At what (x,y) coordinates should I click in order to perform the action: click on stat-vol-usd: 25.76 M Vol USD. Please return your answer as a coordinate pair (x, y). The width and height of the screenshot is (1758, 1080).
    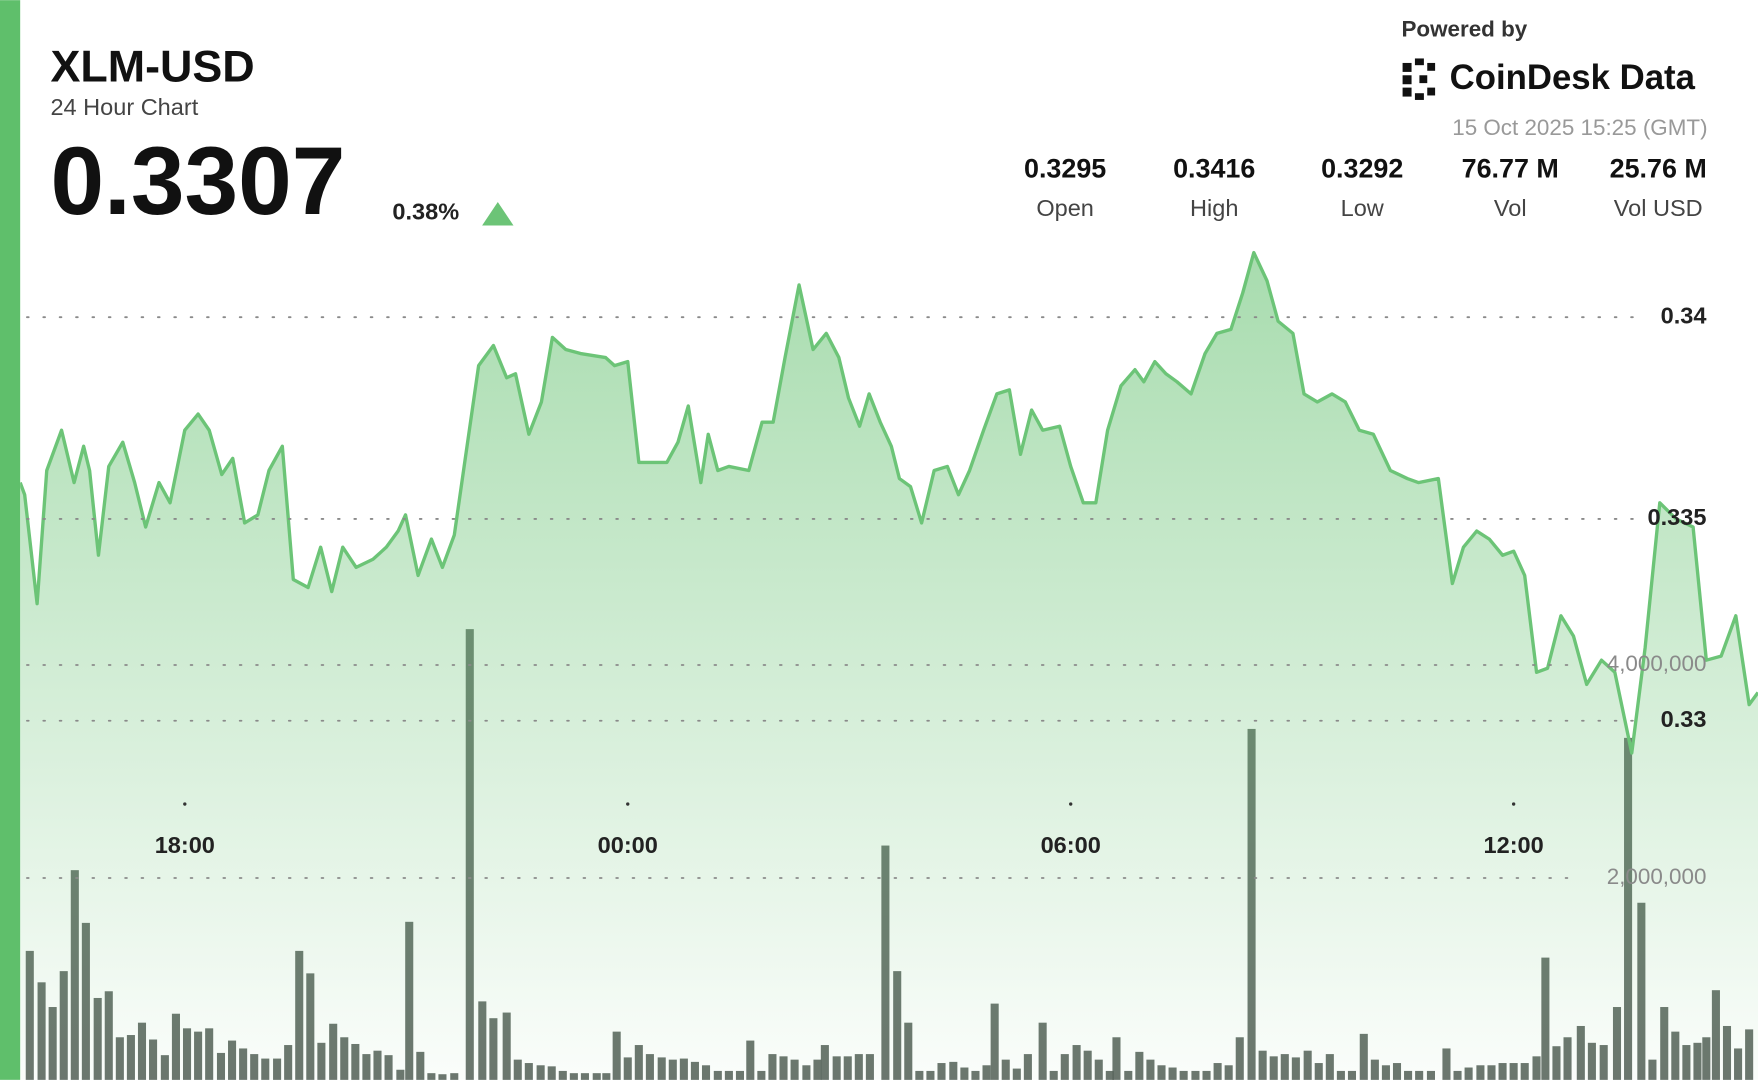
    Looking at the image, I should click on (1658, 187).